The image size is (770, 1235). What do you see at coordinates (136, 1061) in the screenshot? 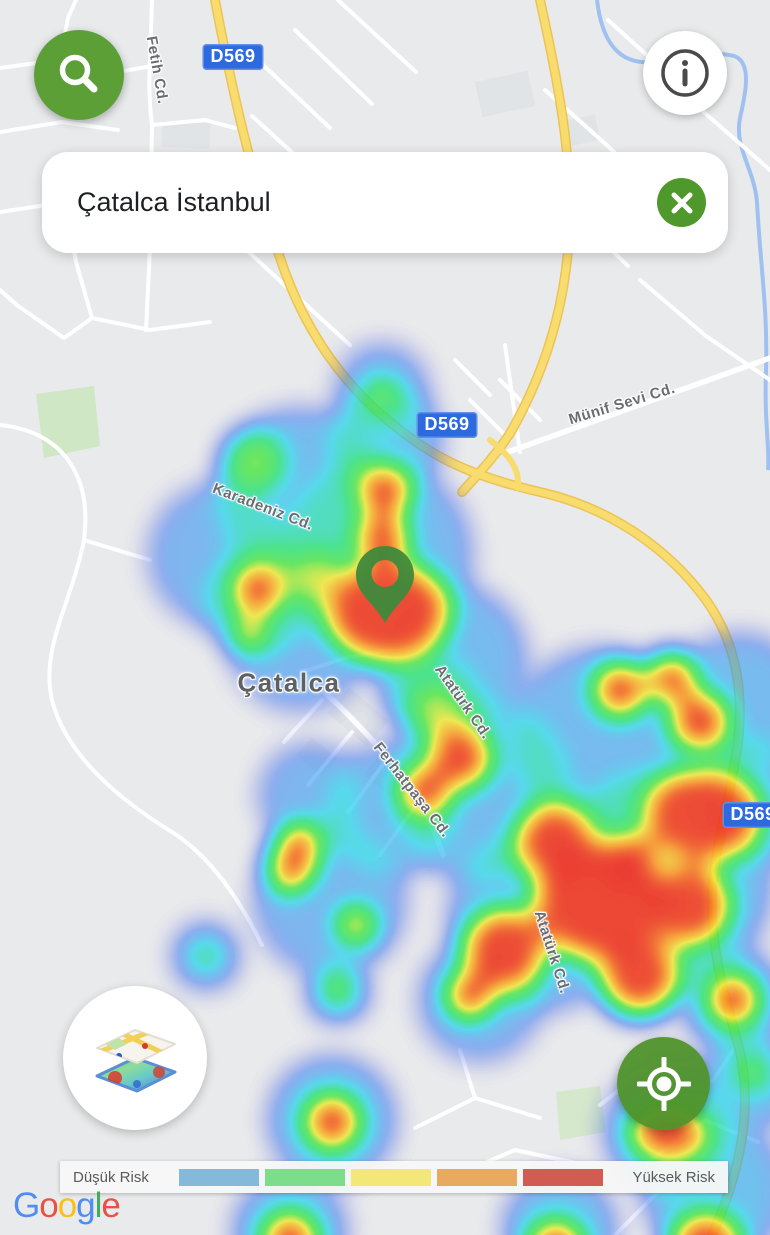
I see `map-layers-icon` at bounding box center [136, 1061].